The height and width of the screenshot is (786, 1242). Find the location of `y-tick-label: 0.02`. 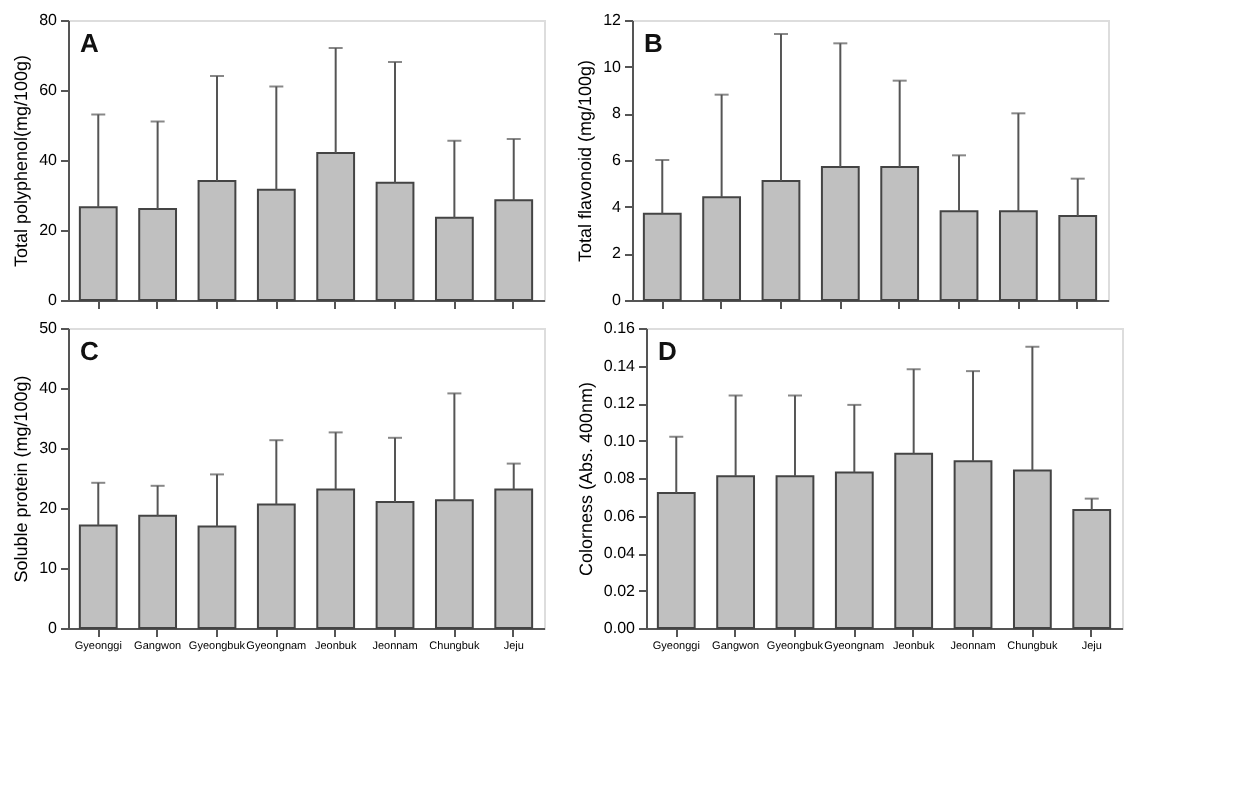

y-tick-label: 0.02 is located at coordinates (620, 590).